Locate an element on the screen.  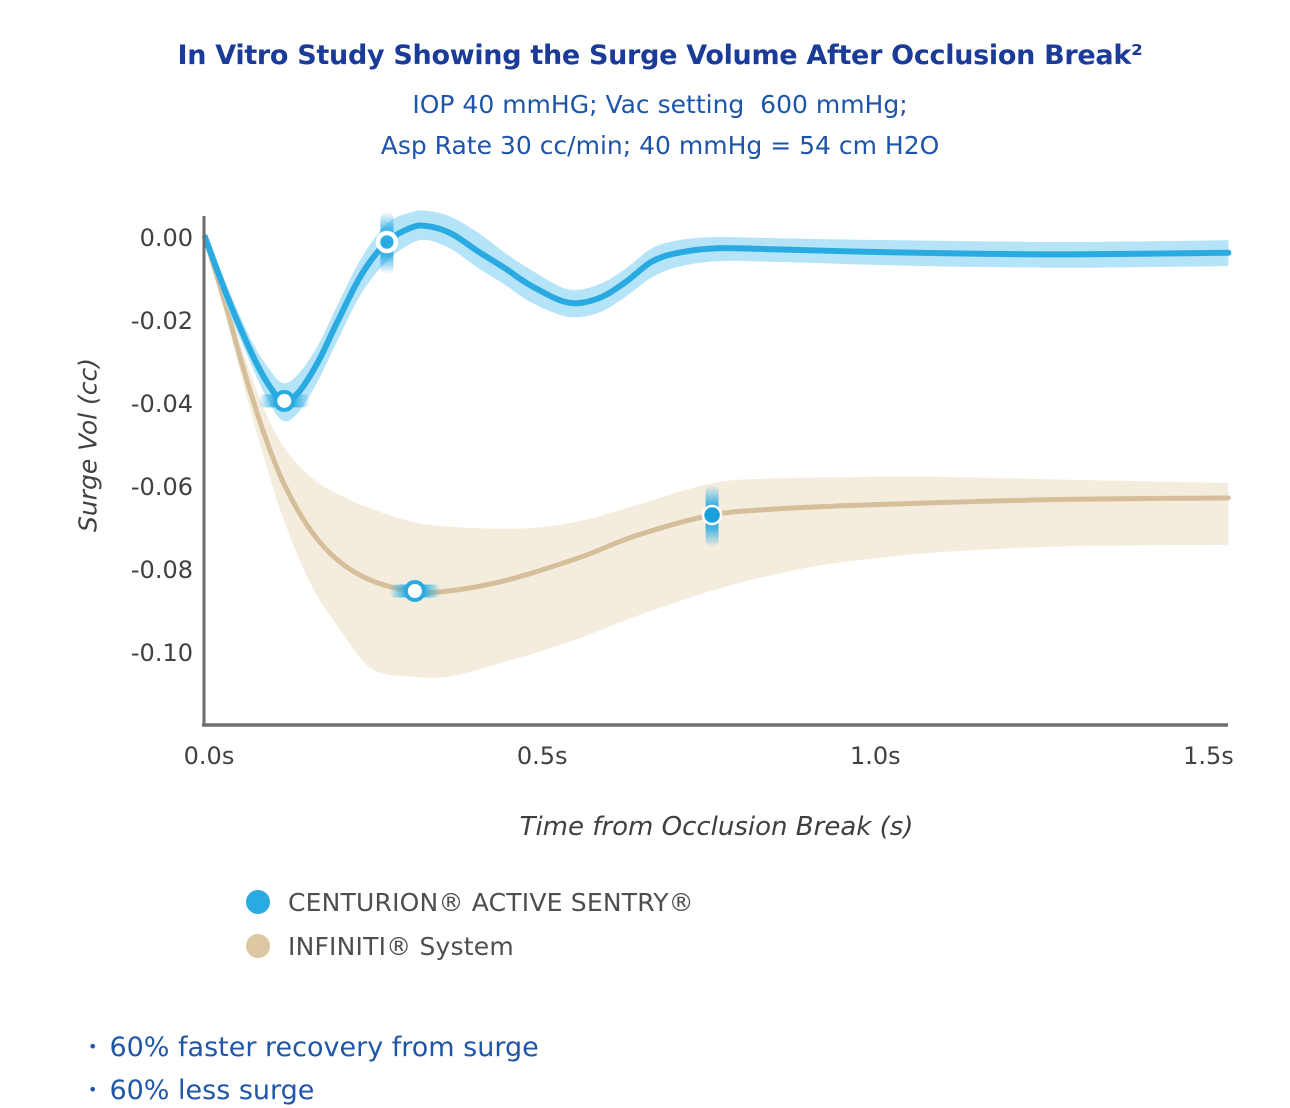
markers-centurion is located at coordinates (328, 311).